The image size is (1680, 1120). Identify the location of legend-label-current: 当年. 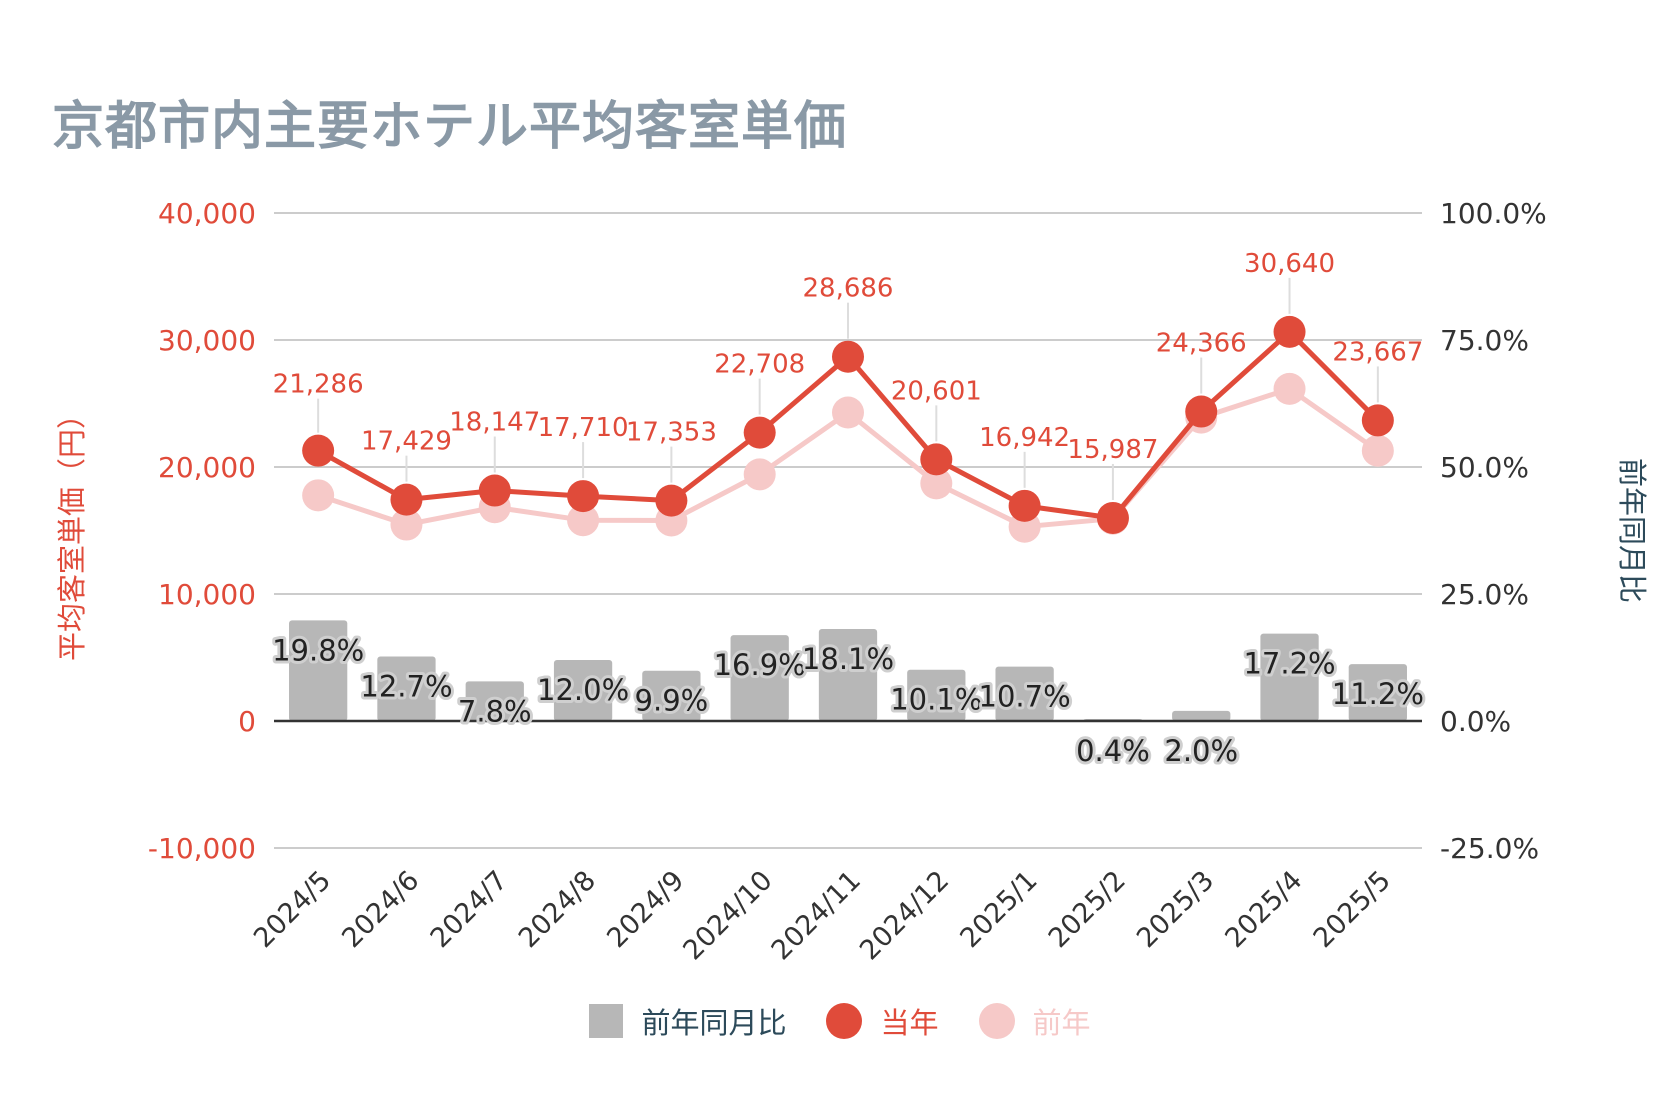
(909, 1023).